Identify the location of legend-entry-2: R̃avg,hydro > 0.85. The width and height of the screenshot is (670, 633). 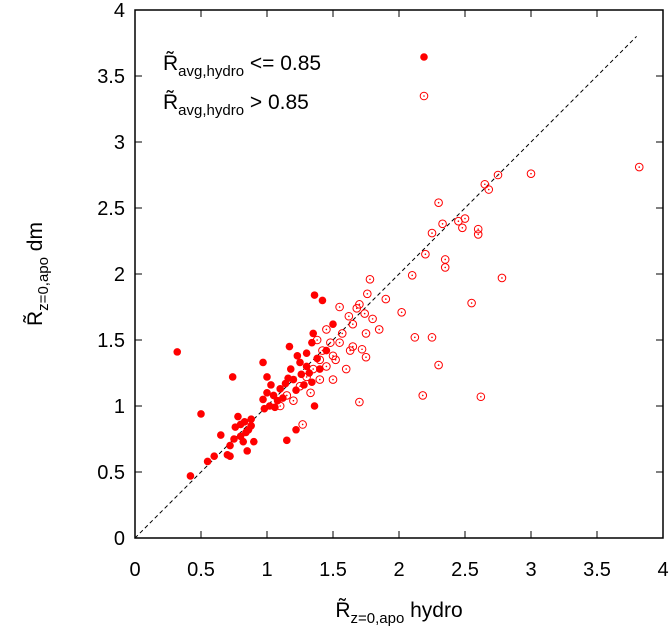
(296, 105).